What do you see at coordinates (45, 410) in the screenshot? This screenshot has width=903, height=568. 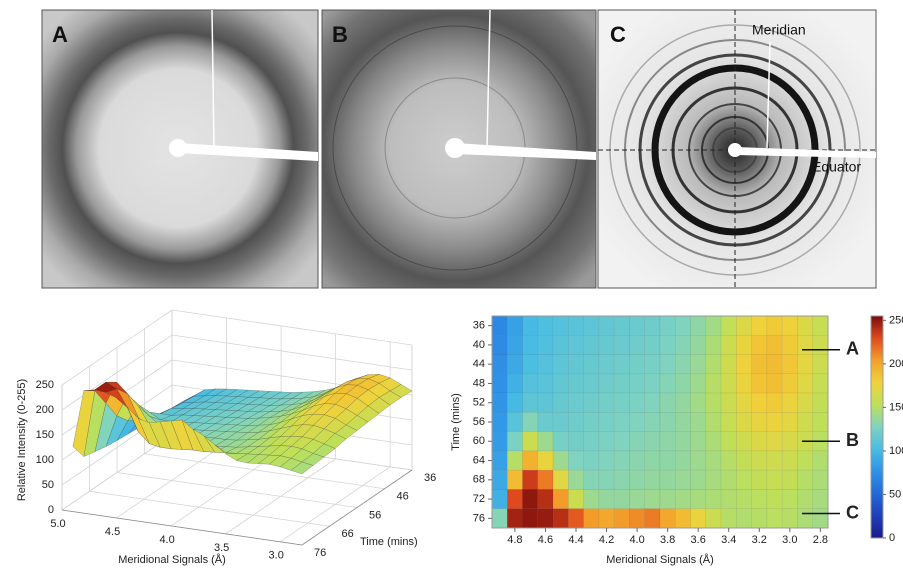 I see `z-tick-label: 200` at bounding box center [45, 410].